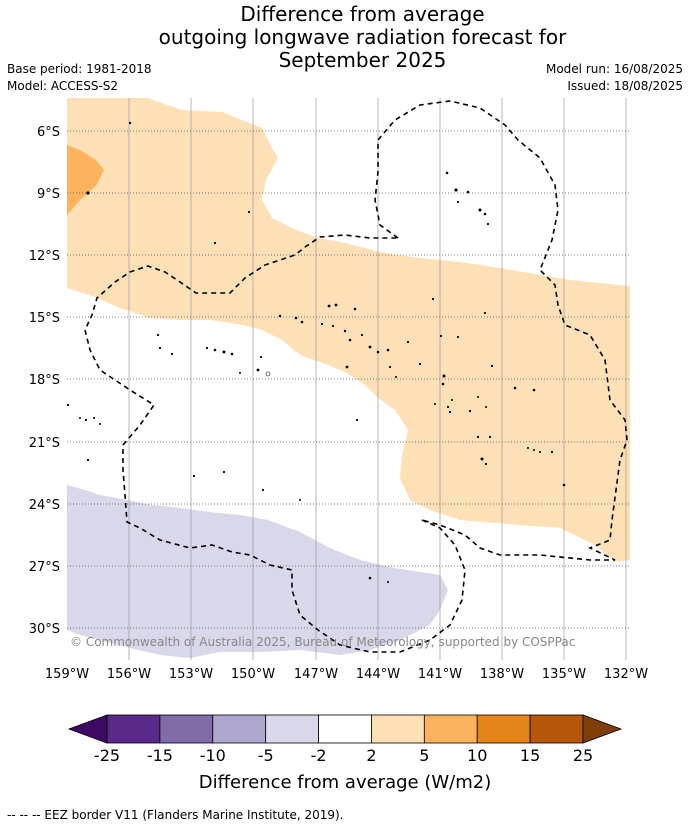 The image size is (690, 827). What do you see at coordinates (129, 674) in the screenshot?
I see `lon-label: 156°W` at bounding box center [129, 674].